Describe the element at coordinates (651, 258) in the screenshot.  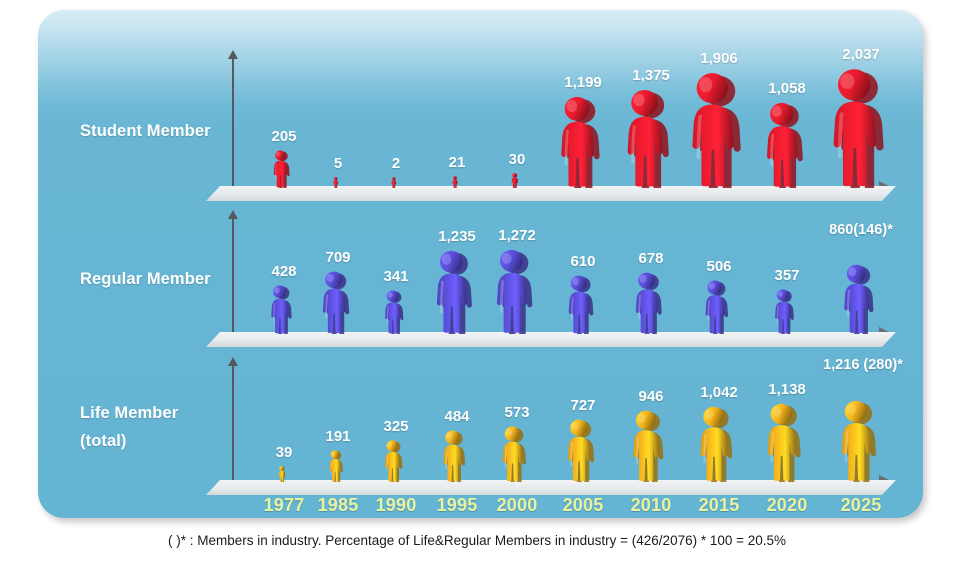
I see `value-label-regular-2010: 678` at that location.